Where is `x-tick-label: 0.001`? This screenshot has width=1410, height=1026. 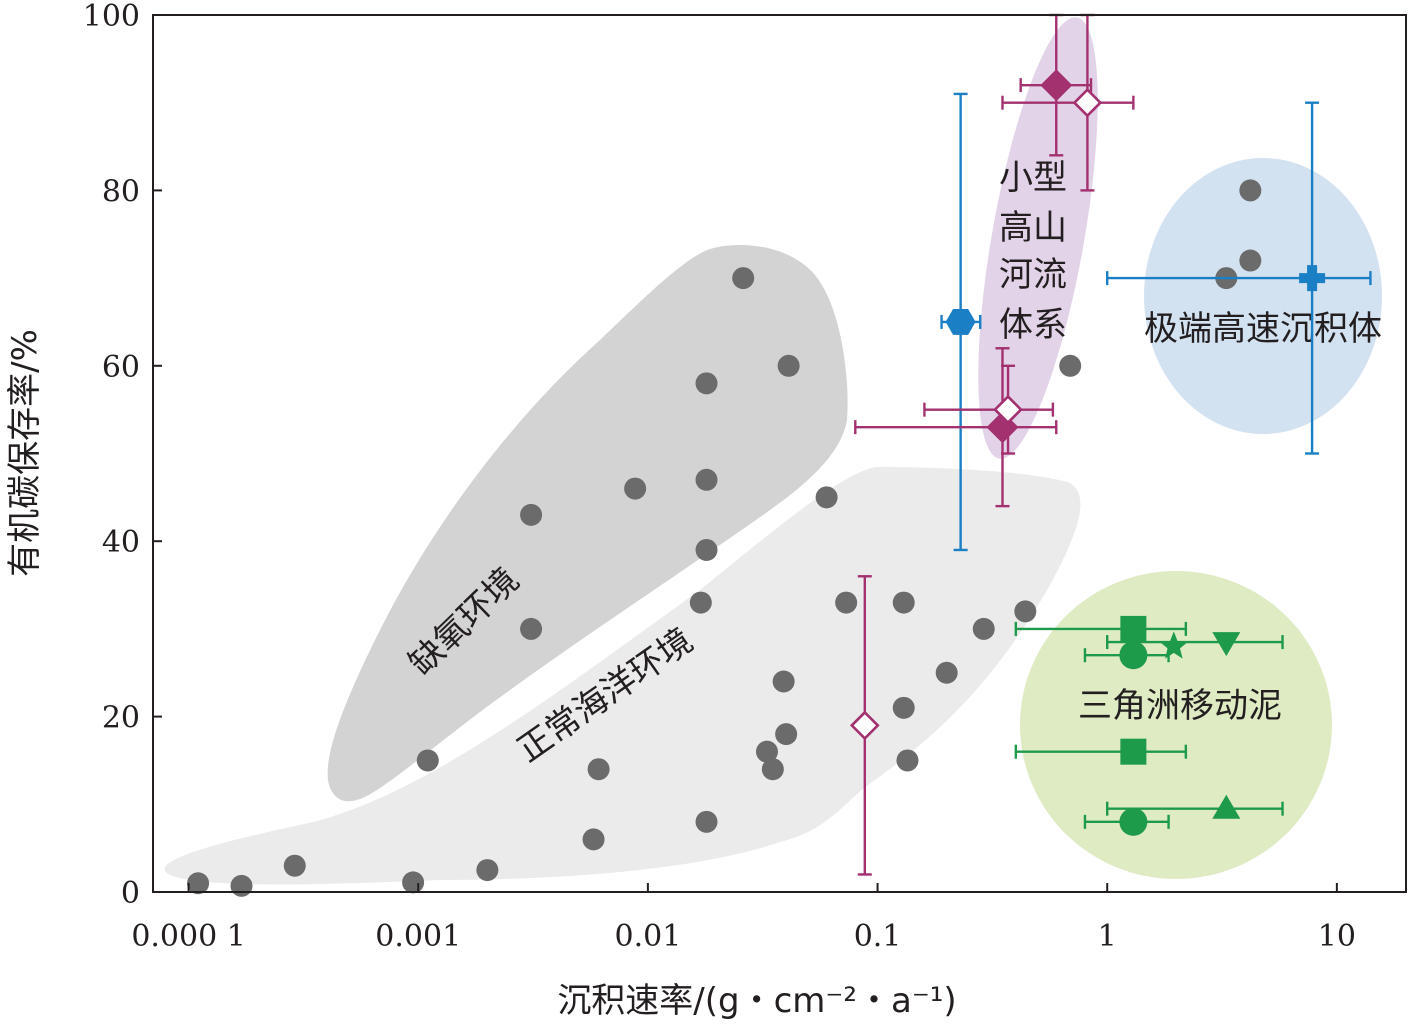
x-tick-label: 0.001 is located at coordinates (418, 936).